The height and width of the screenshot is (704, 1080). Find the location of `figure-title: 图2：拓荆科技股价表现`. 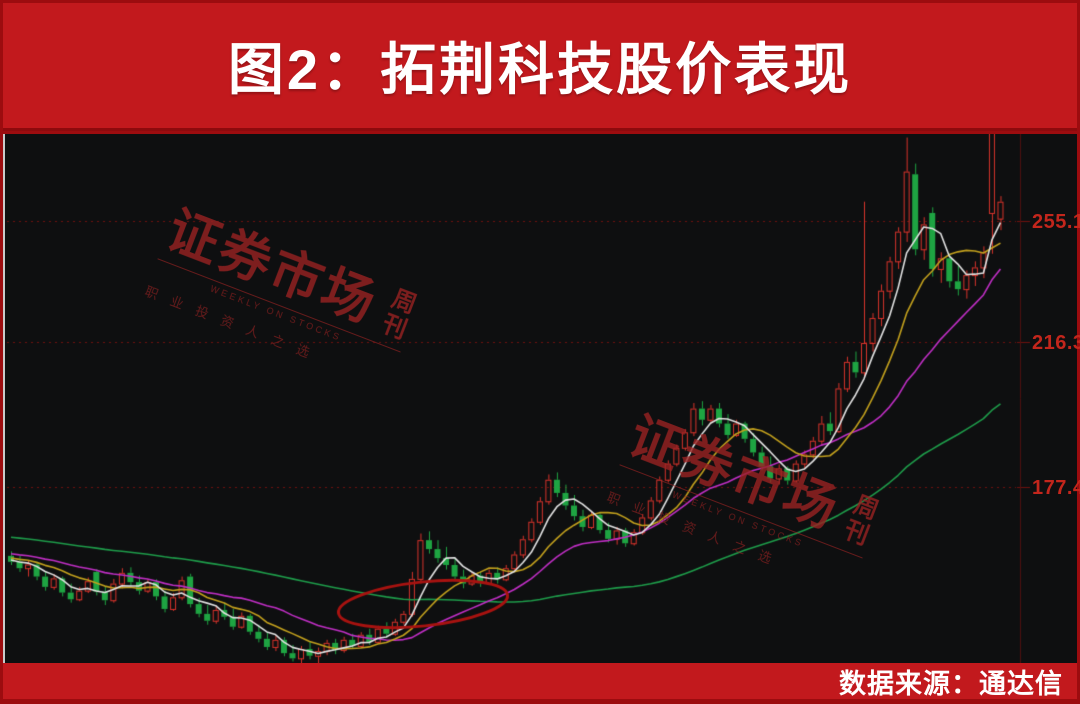

figure-title: 图2：拓荆科技股价表现 is located at coordinates (540, 69).